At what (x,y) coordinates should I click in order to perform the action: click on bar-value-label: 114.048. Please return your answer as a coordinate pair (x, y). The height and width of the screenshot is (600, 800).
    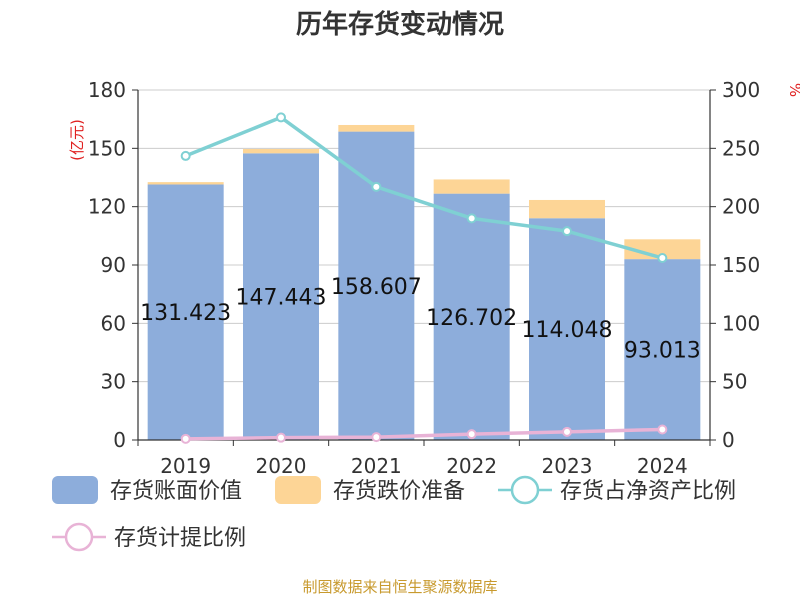
    Looking at the image, I should click on (567, 330).